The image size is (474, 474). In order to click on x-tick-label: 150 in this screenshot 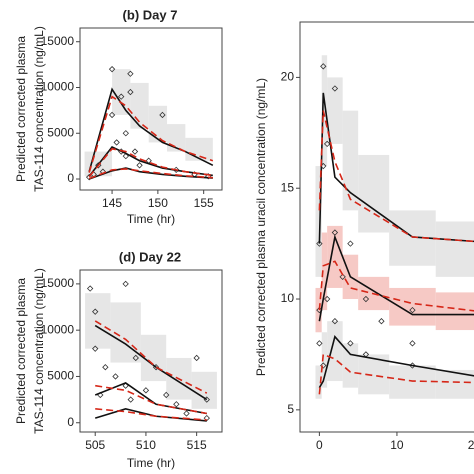, I will do `click(158, 203)`.